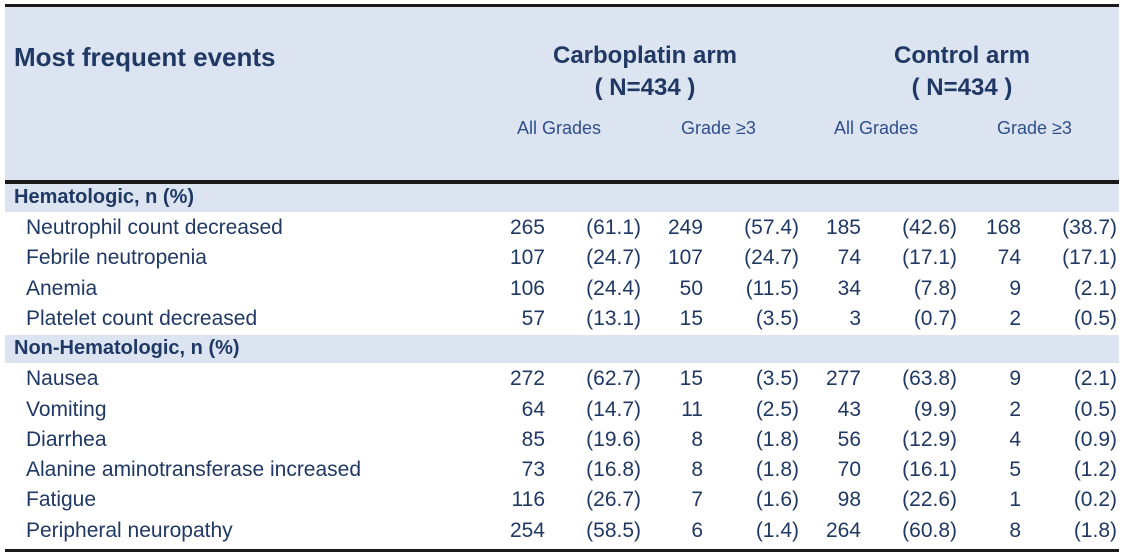 This screenshot has height=558, width=1126. I want to click on count-cell: 168, so click(1003, 227).